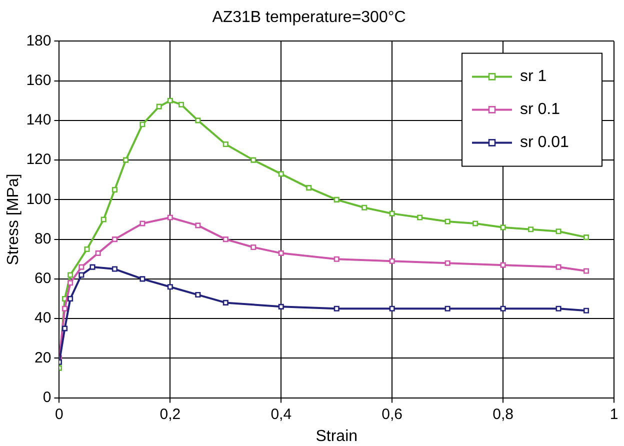  What do you see at coordinates (614, 414) in the screenshot?
I see `x-tick-label: 1` at bounding box center [614, 414].